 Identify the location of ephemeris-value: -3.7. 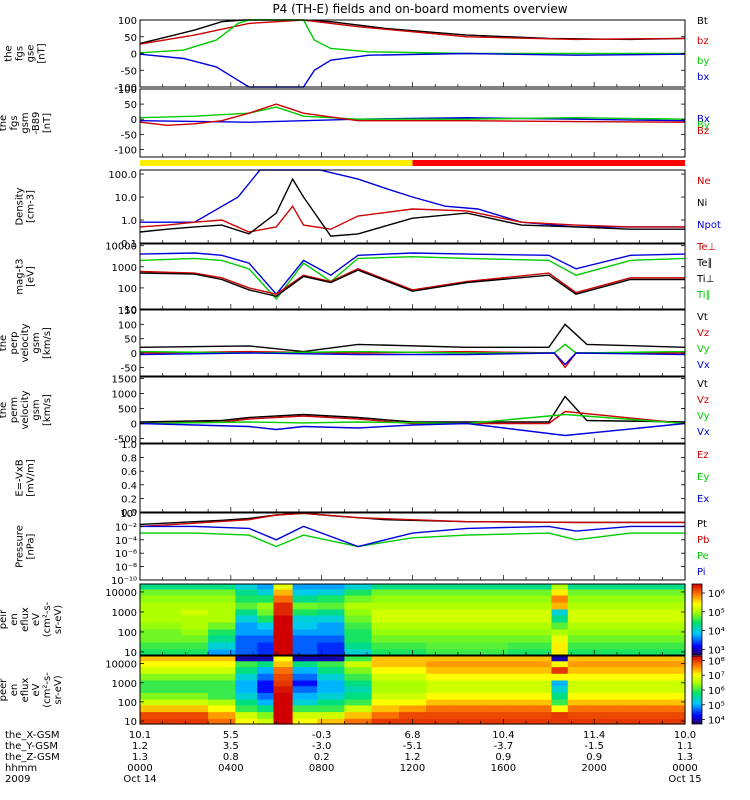
(504, 746).